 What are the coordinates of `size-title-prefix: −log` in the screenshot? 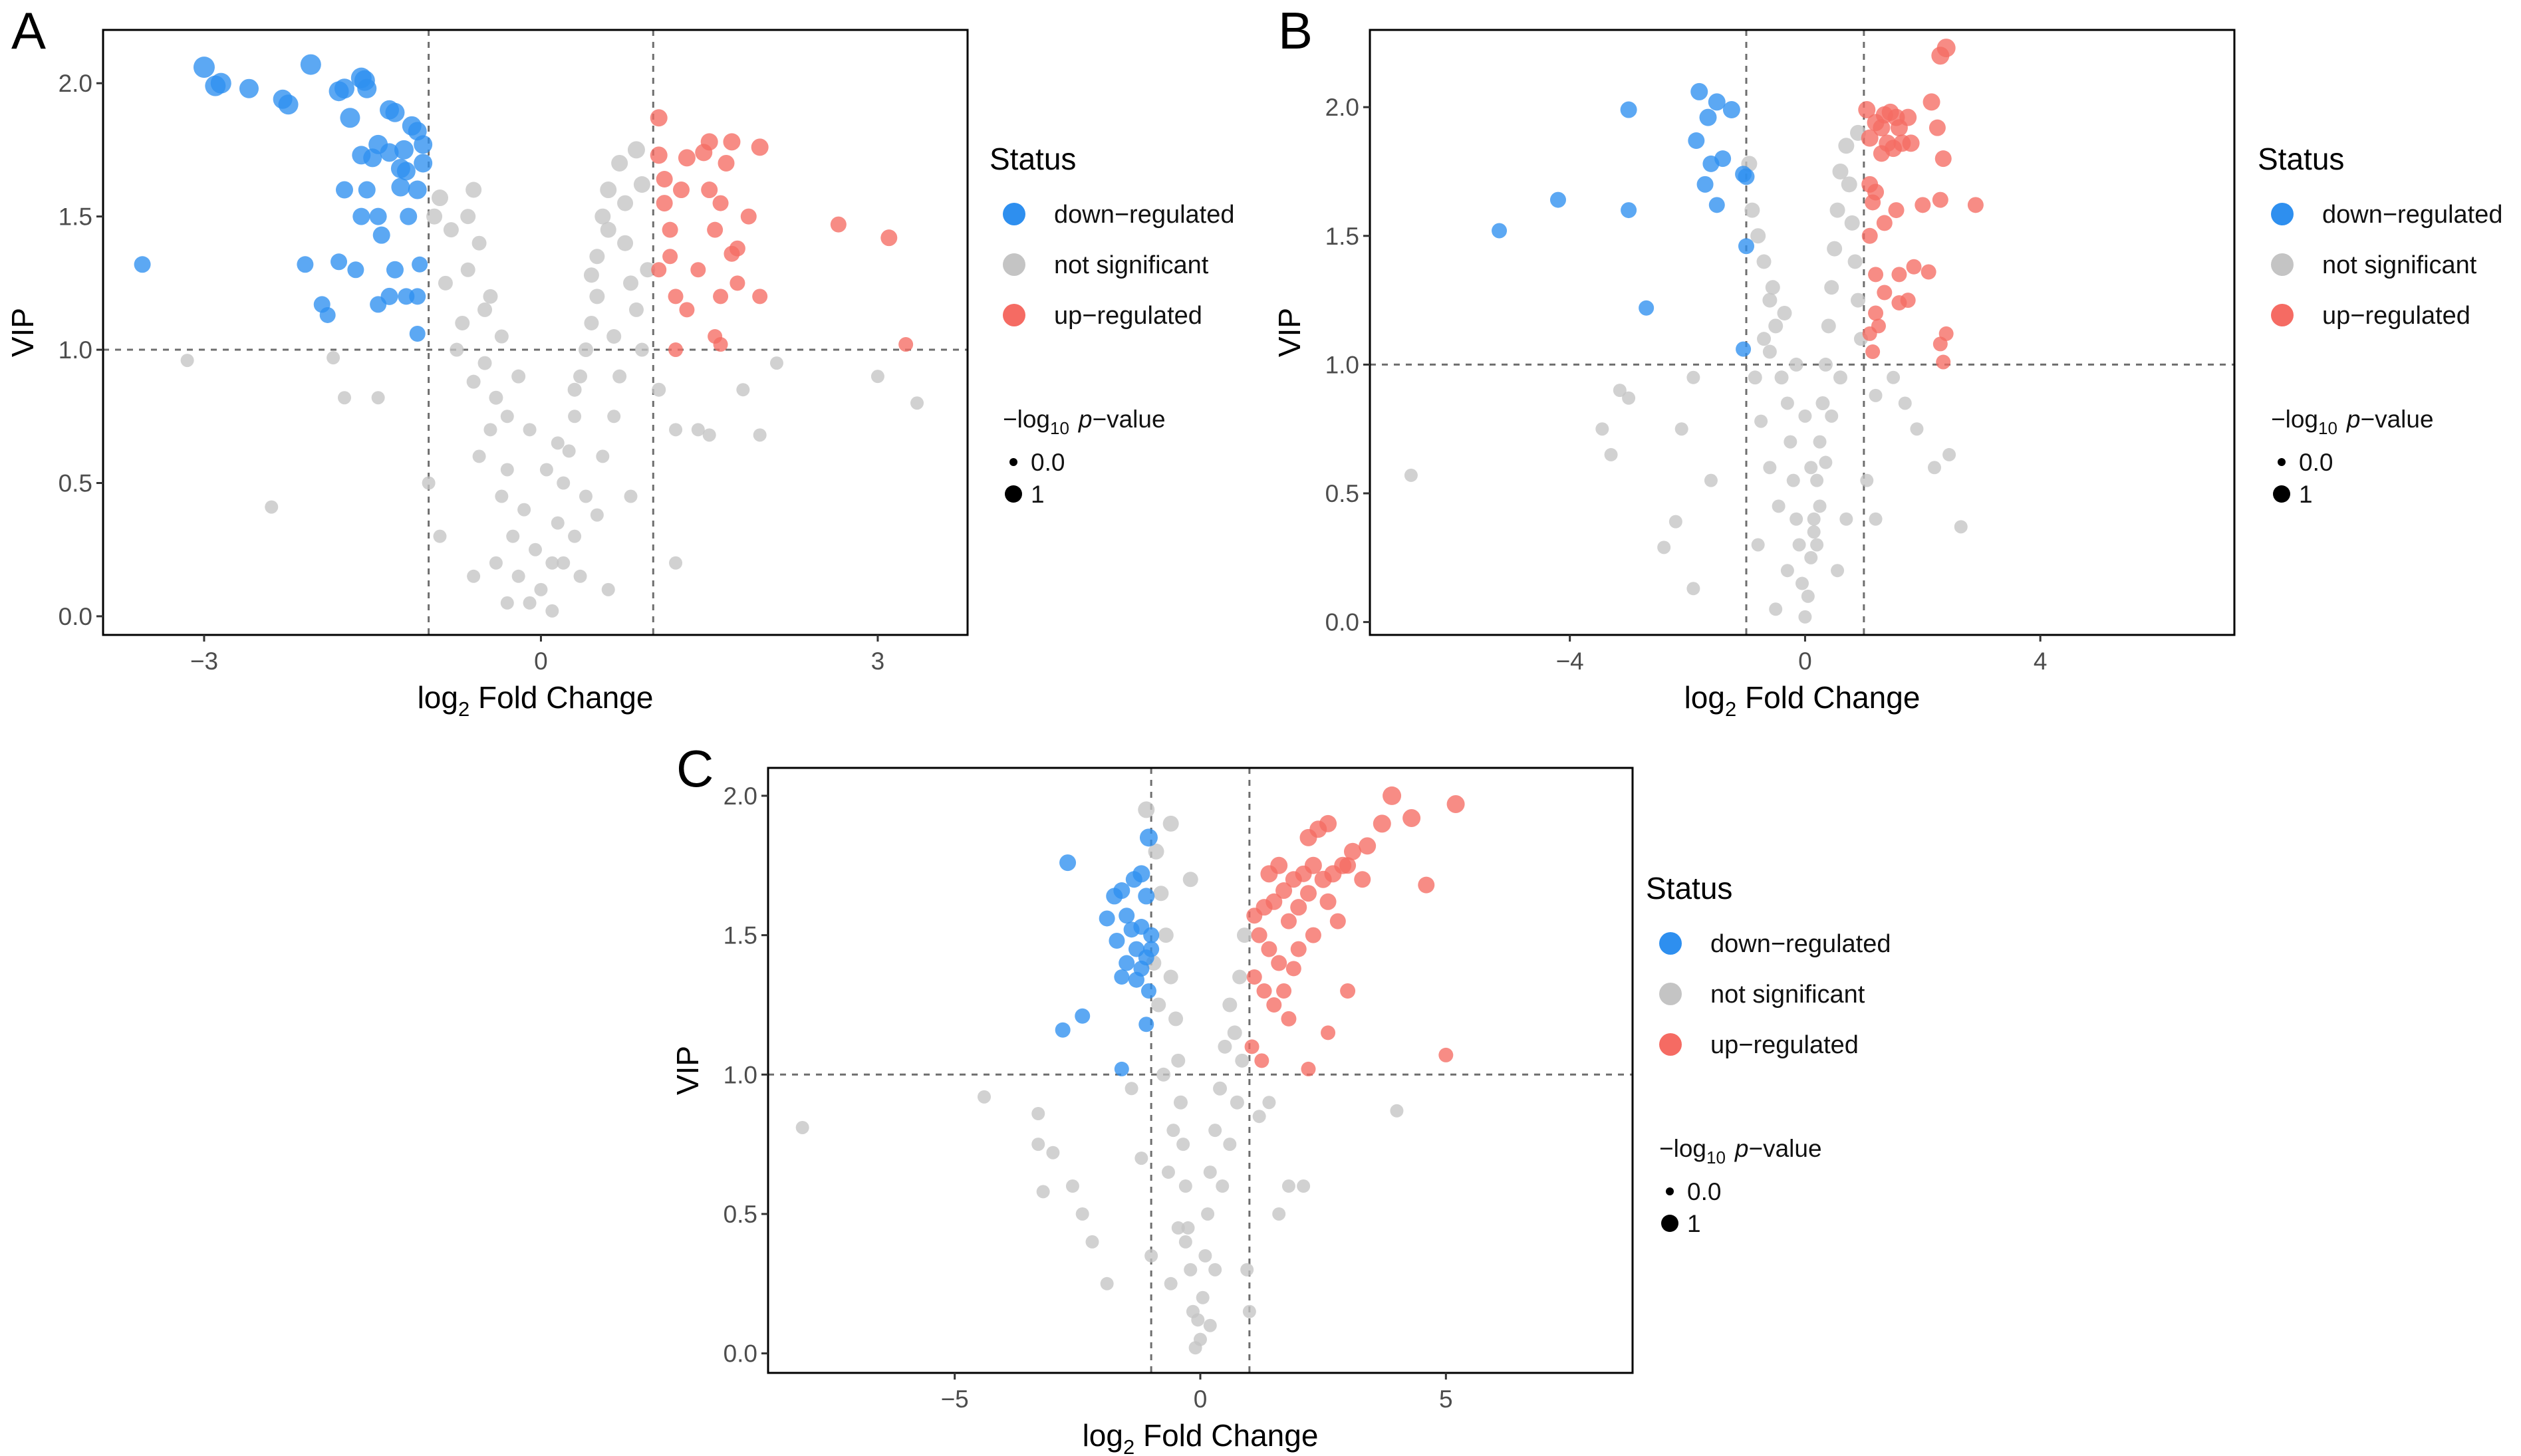 It's located at (1683, 1148).